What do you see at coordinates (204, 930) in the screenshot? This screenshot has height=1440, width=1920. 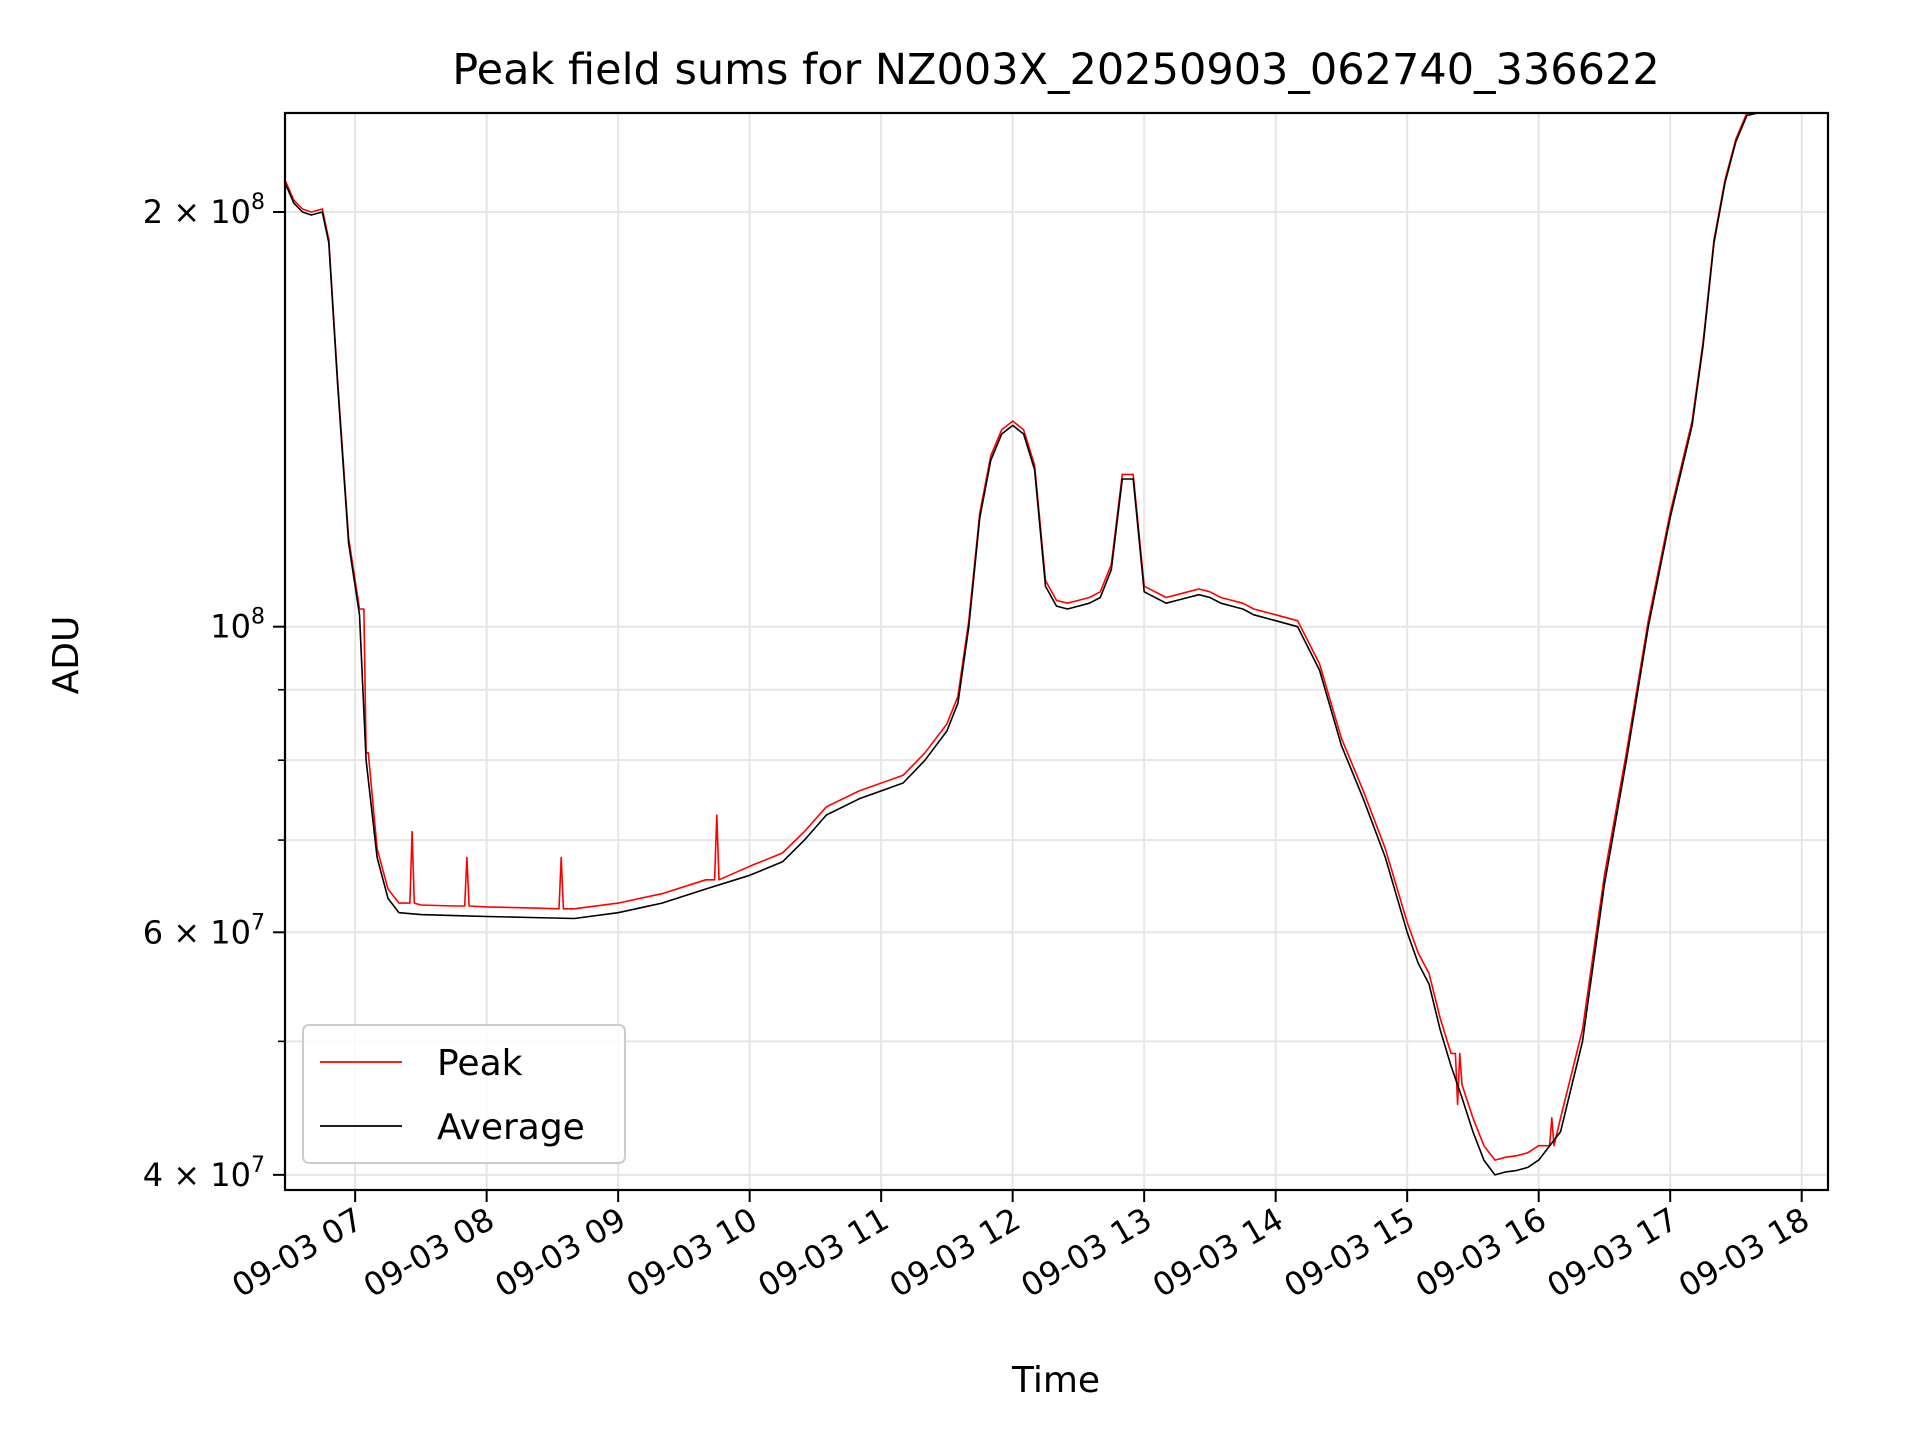 I see `y-tick-label: 6 × 107` at bounding box center [204, 930].